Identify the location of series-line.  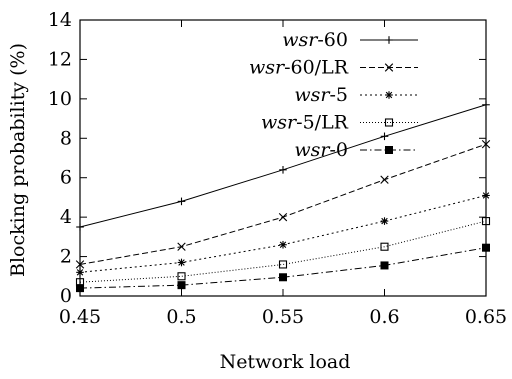
(283, 251).